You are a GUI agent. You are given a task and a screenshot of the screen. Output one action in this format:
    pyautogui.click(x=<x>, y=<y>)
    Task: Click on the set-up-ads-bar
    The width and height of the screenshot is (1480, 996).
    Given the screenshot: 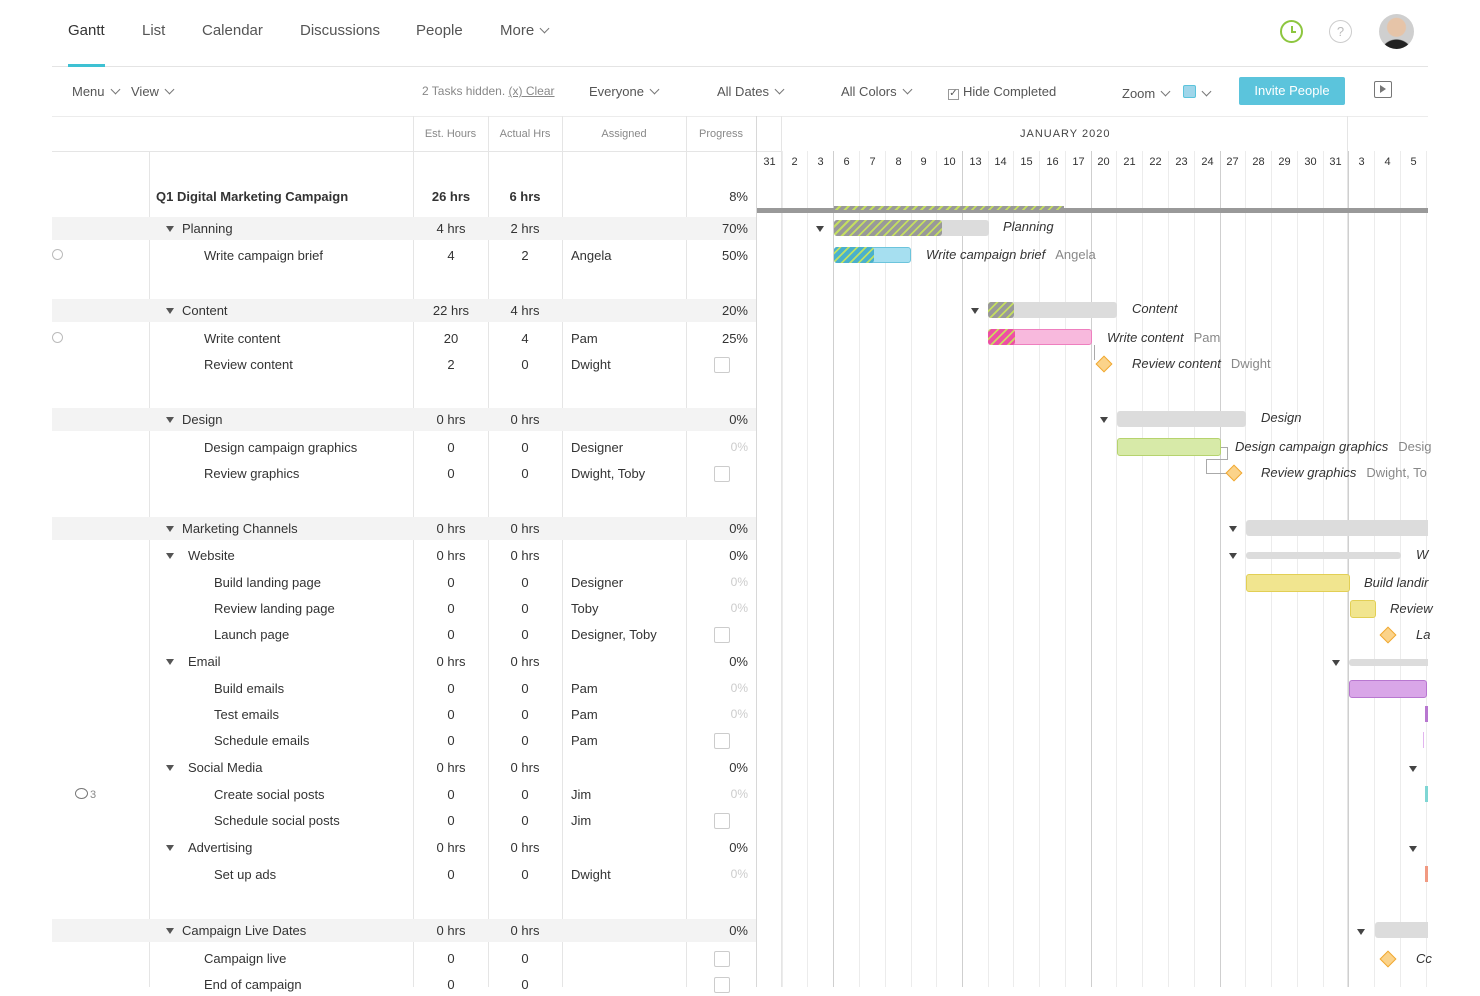 What is the action you would take?
    pyautogui.click(x=1426, y=874)
    